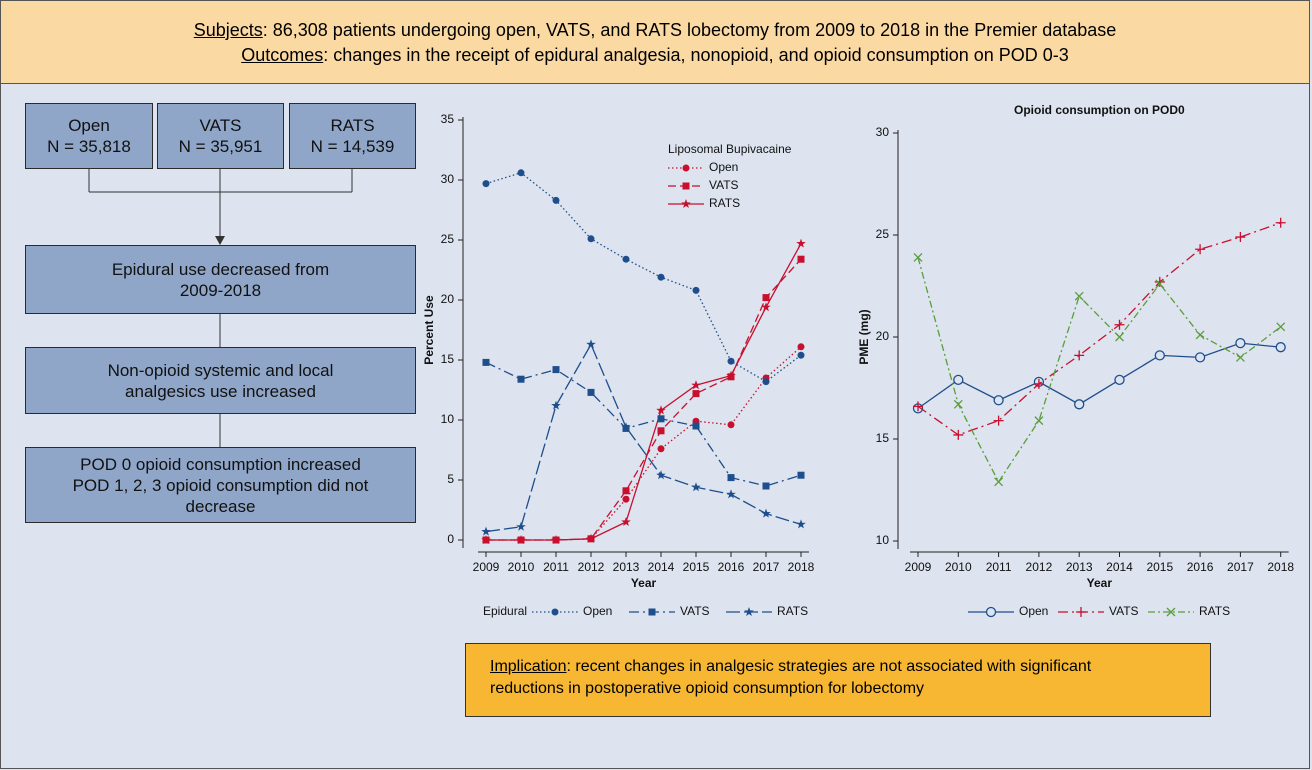 The width and height of the screenshot is (1312, 770). I want to click on step-line: POD 1, 2, 3 opioid consumption did not, so click(220, 485).